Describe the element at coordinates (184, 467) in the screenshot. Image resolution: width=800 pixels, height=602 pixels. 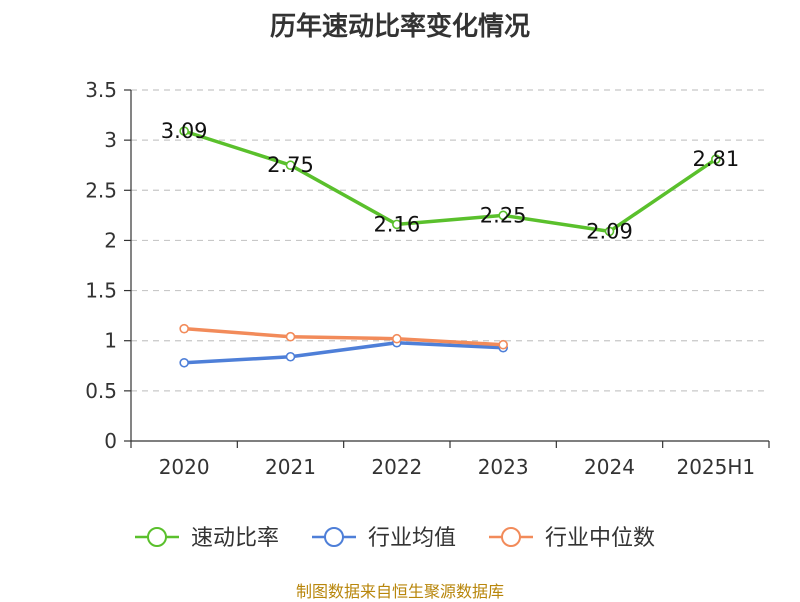
I see `x-tick-label: 2020` at that location.